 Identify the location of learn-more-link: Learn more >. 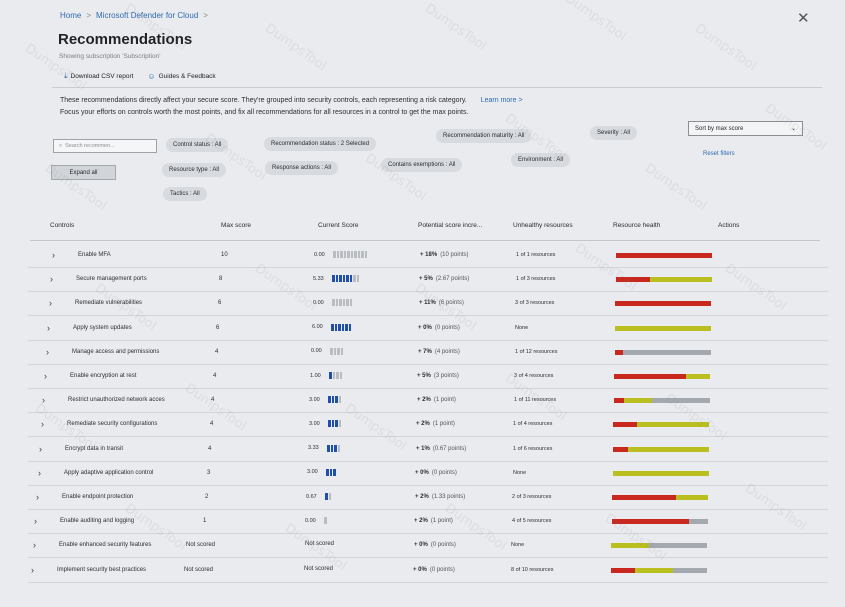
(501, 100).